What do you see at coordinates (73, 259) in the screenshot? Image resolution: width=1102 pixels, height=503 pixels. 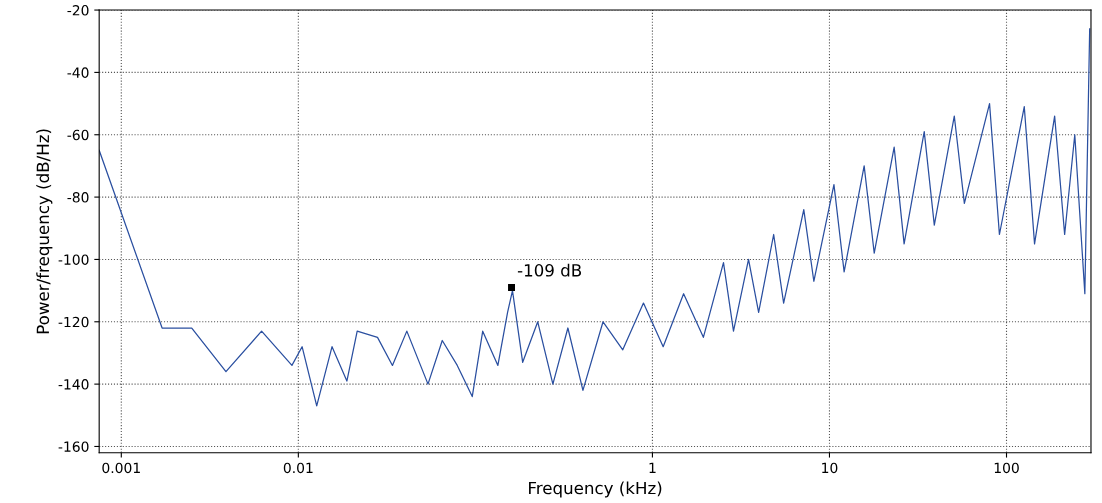 I see `y-tick-label: -100` at bounding box center [73, 259].